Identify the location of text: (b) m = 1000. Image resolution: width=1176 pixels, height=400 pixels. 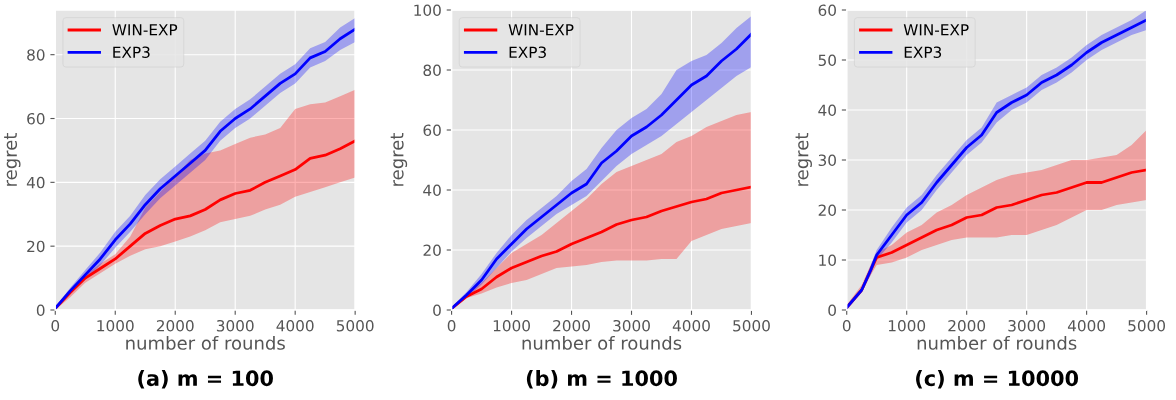
(601, 379).